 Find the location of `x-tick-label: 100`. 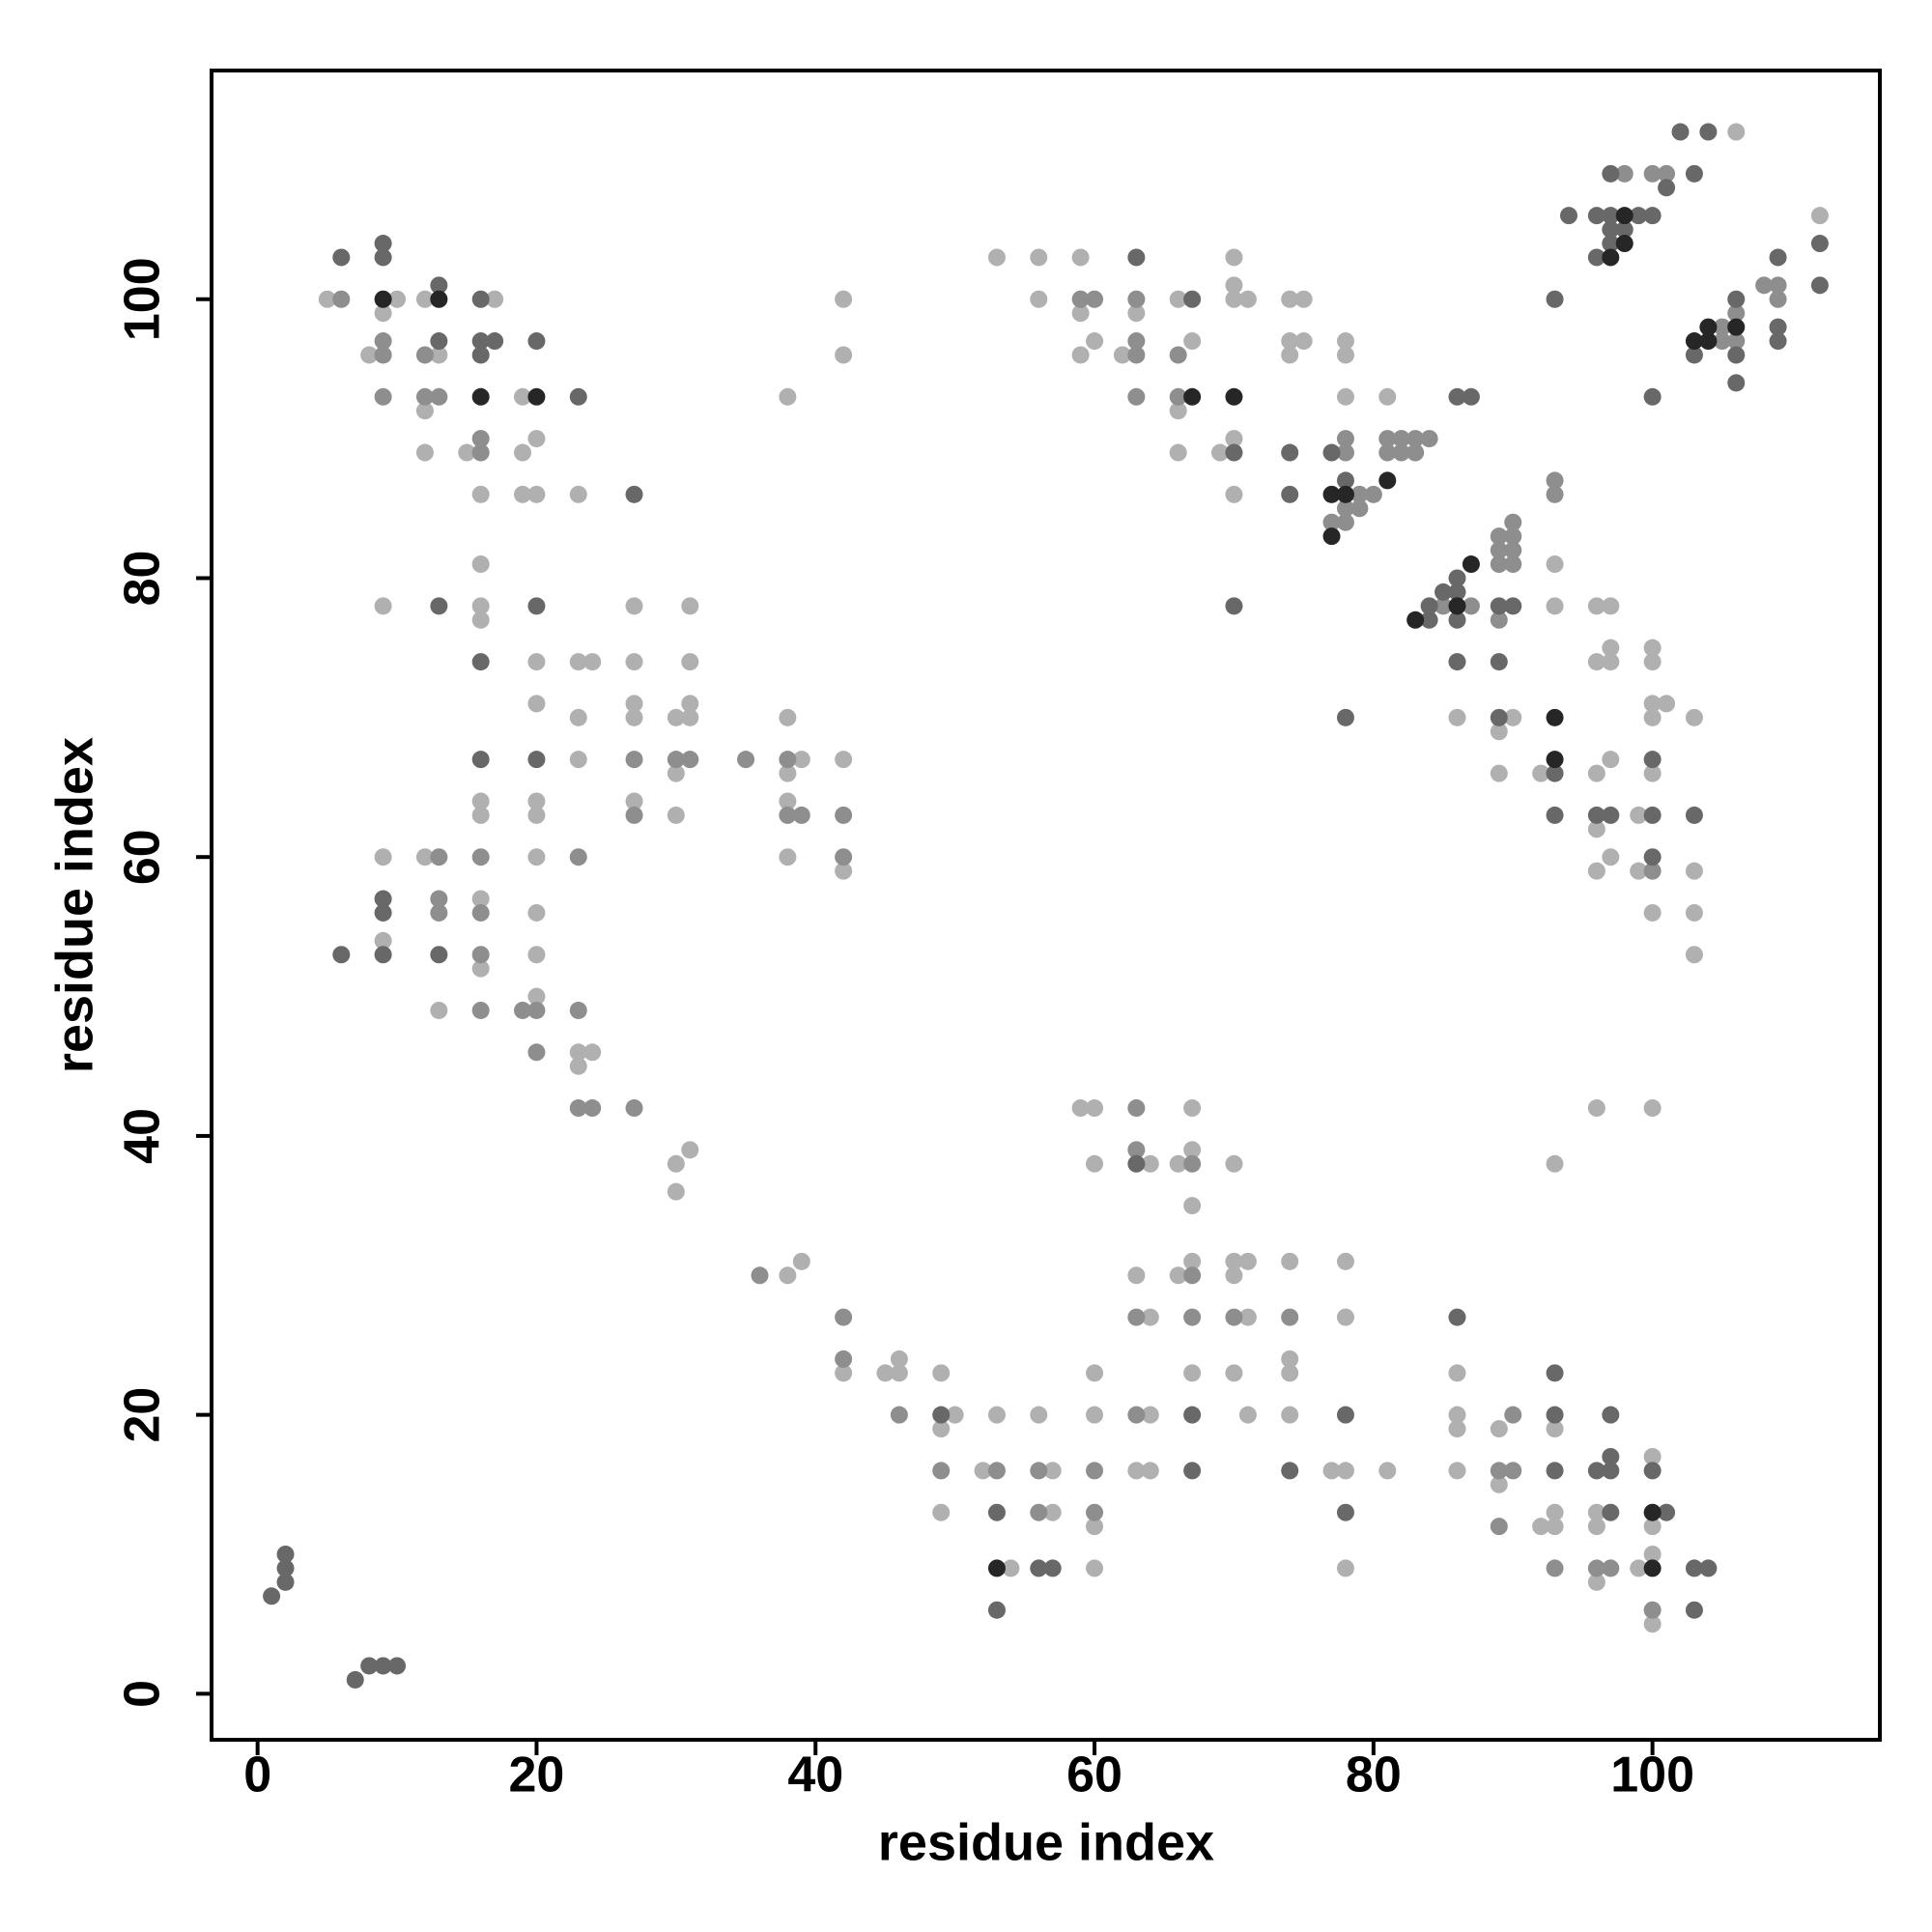

x-tick-label: 100 is located at coordinates (1652, 1775).